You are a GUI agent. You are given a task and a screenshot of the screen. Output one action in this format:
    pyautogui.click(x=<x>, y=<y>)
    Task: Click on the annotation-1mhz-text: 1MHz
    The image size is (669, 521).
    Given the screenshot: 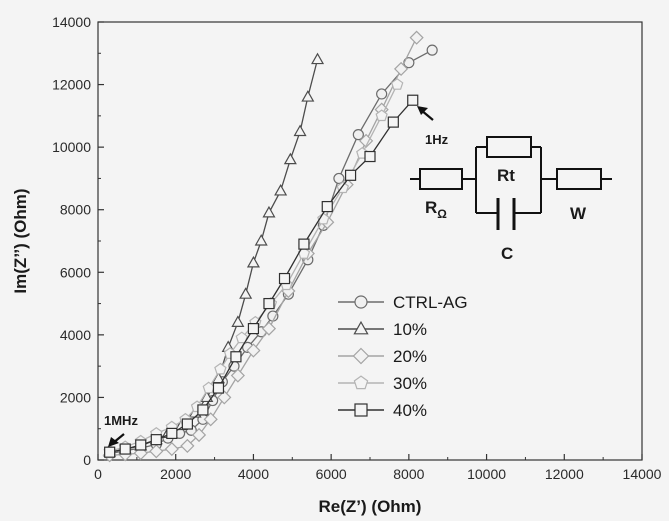 What is the action you would take?
    pyautogui.click(x=121, y=420)
    